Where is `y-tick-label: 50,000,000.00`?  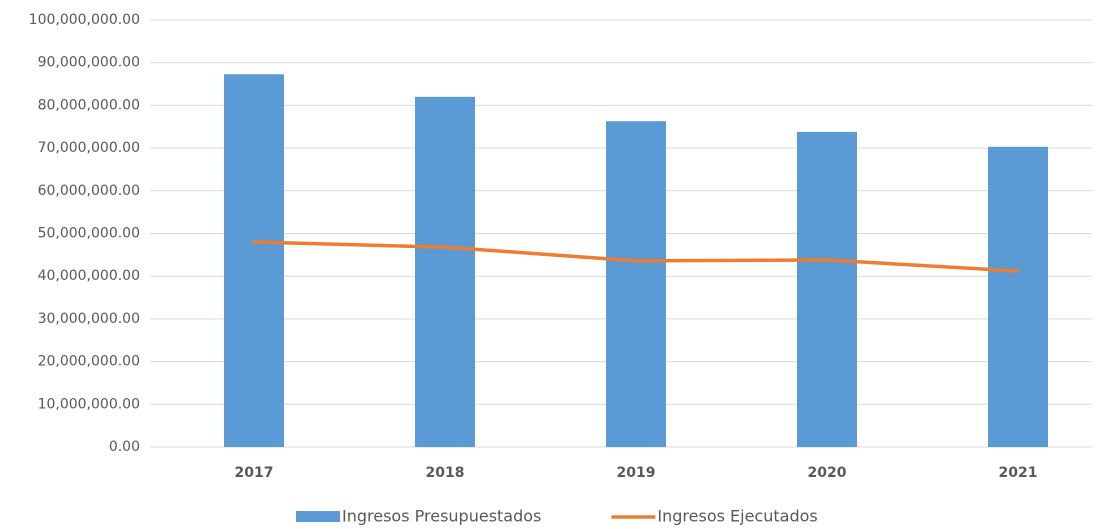
y-tick-label: 50,000,000.00 is located at coordinates (89, 234).